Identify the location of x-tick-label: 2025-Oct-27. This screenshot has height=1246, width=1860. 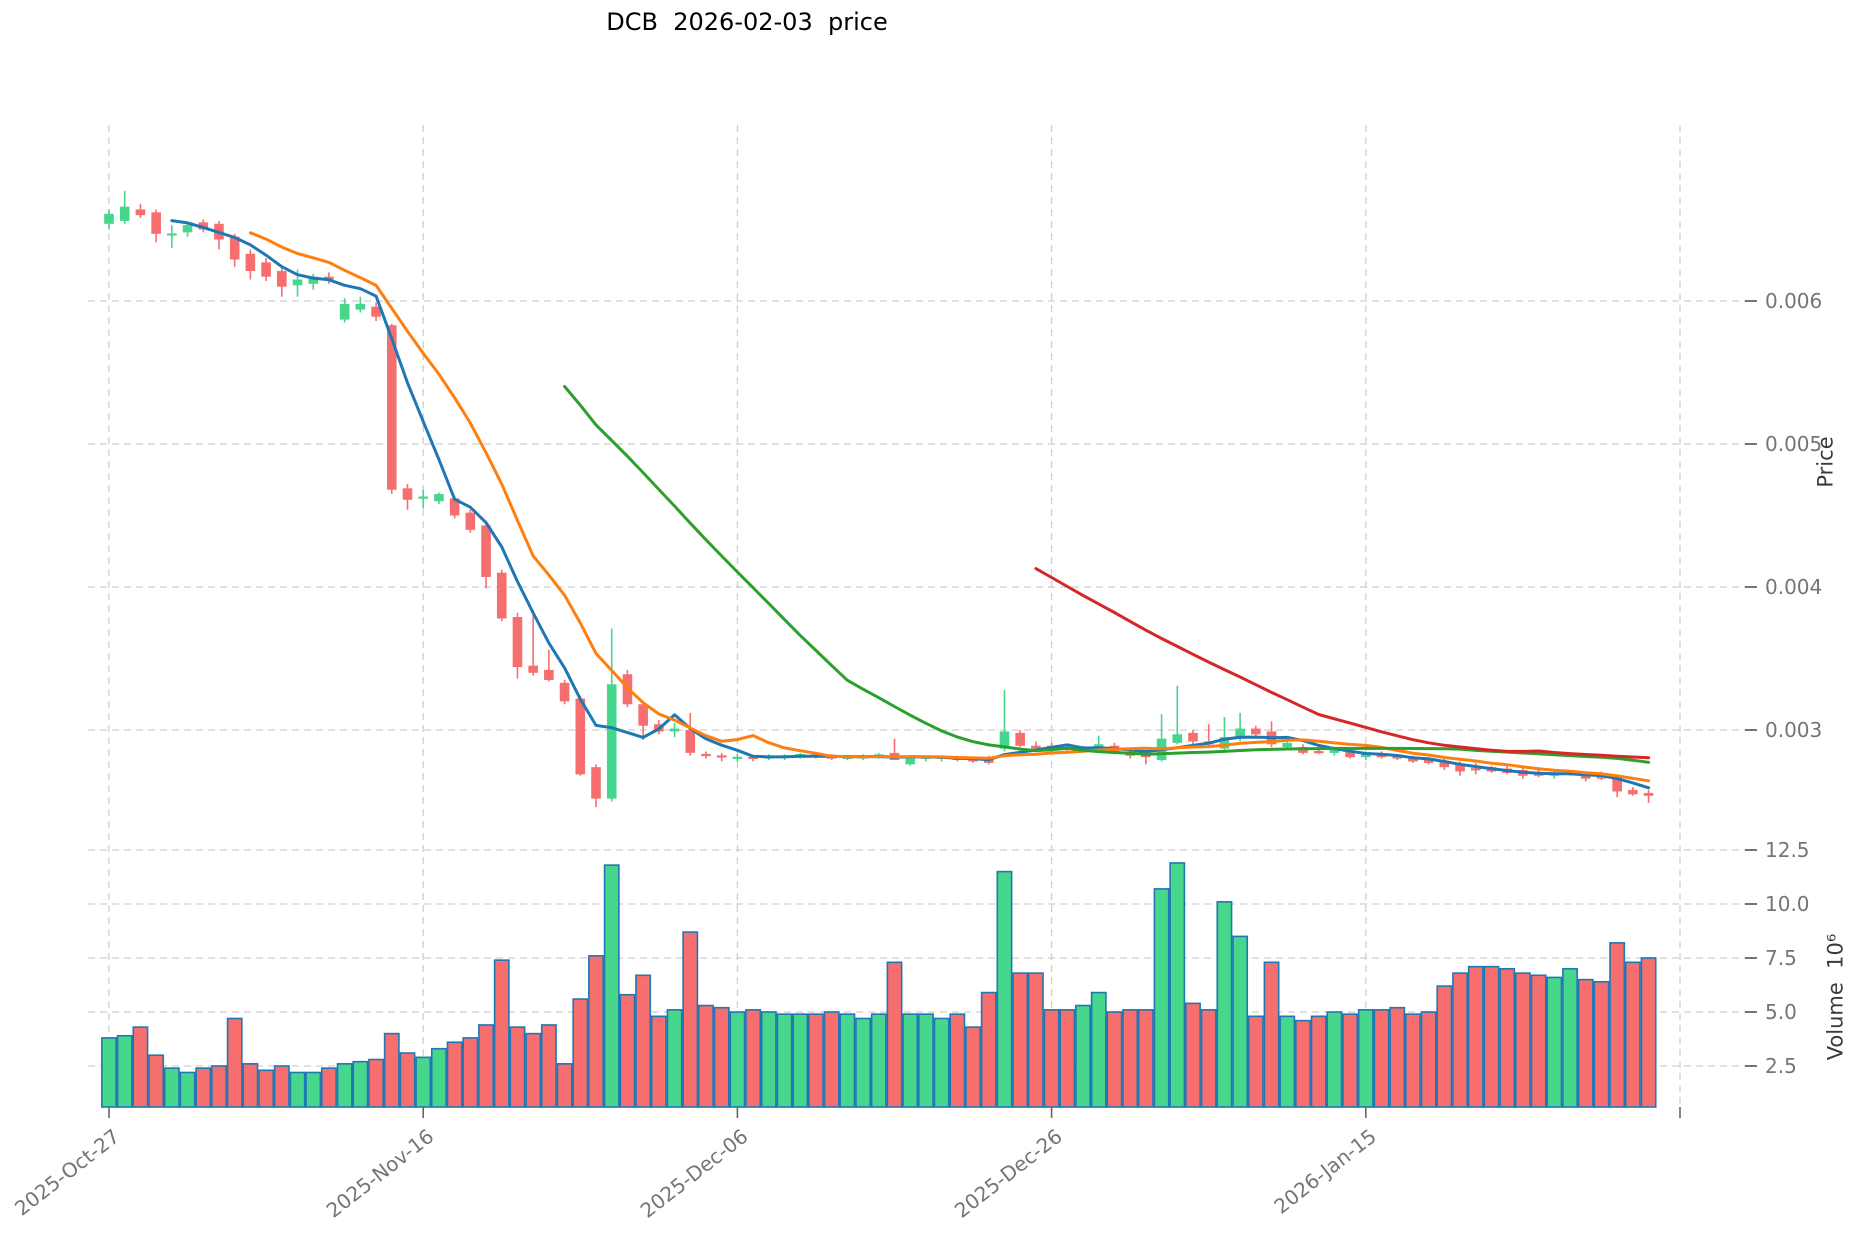
(67, 1172).